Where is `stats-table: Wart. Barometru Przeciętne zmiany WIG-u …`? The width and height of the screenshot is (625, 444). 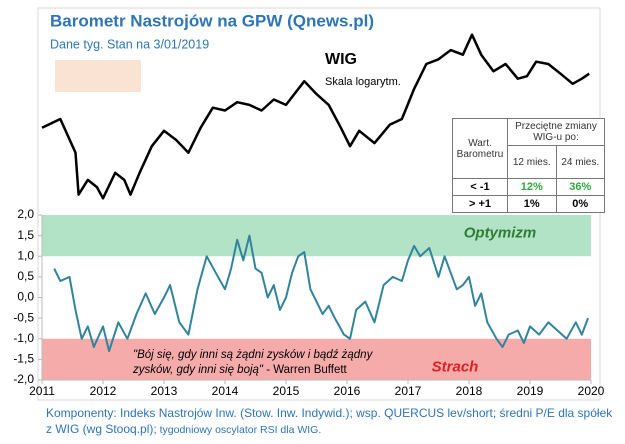
stats-table: Wart. Barometru Przeciętne zmiany WIG-u … is located at coordinates (528, 165).